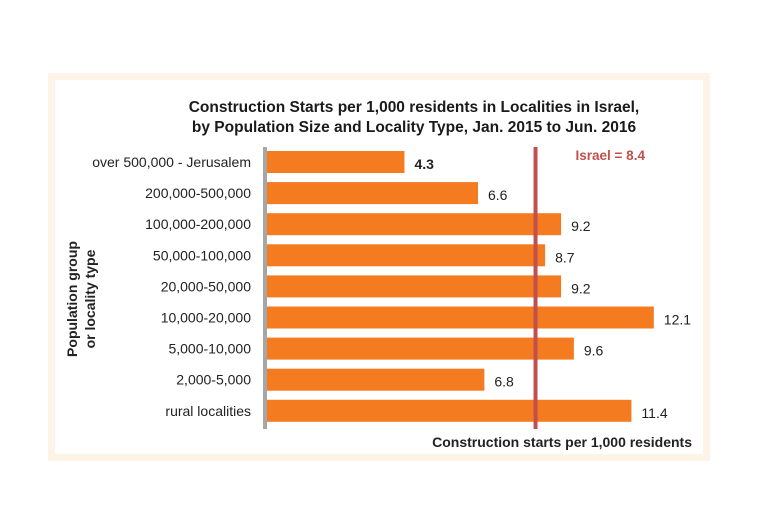  What do you see at coordinates (504, 382) in the screenshot?
I see `value-label-7: 6.8` at bounding box center [504, 382].